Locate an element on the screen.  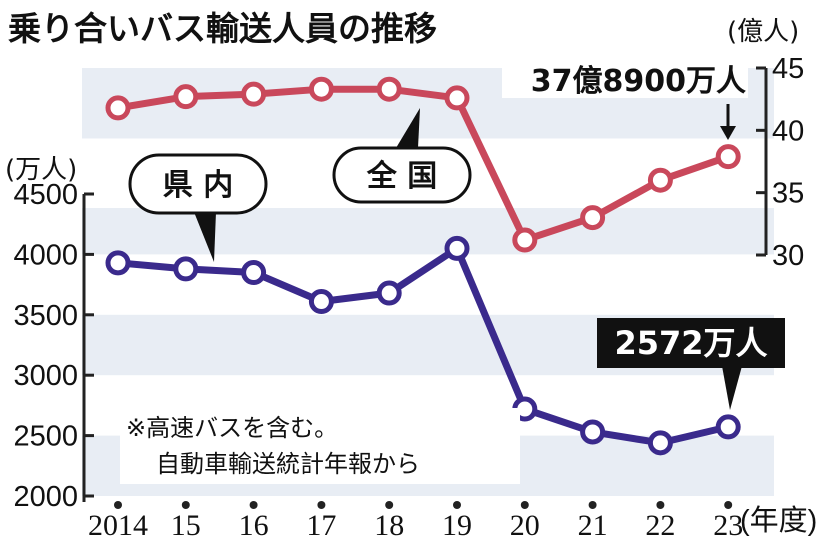
x-tick-label-6: 20 is located at coordinates (525, 525).